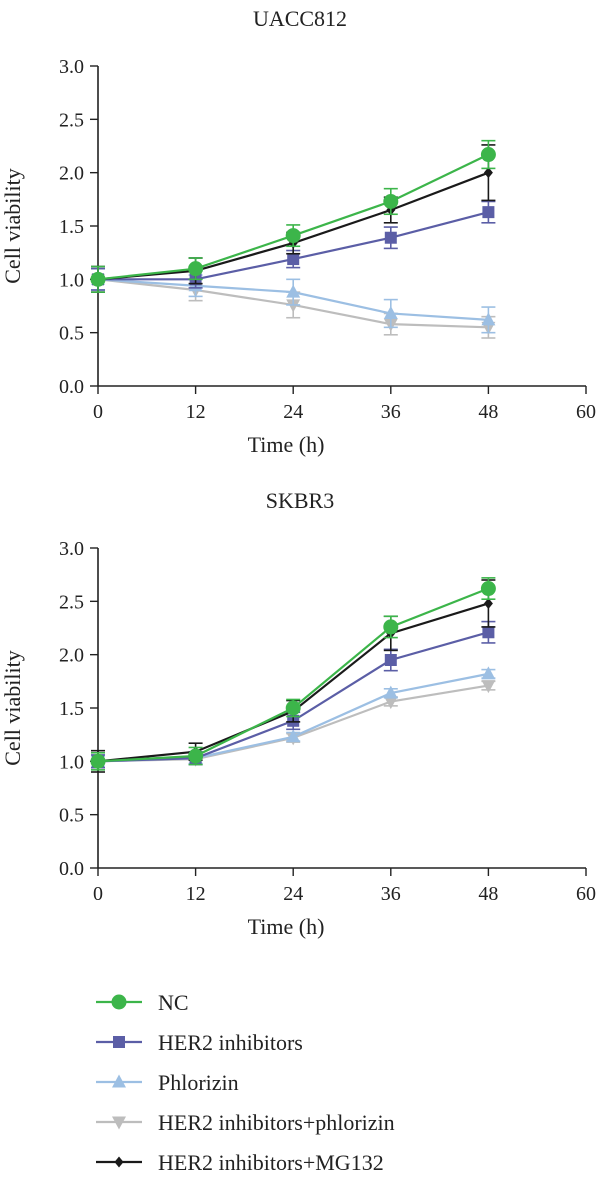 The image size is (600, 1184). I want to click on legend-item-nc: NC, so click(142, 1002).